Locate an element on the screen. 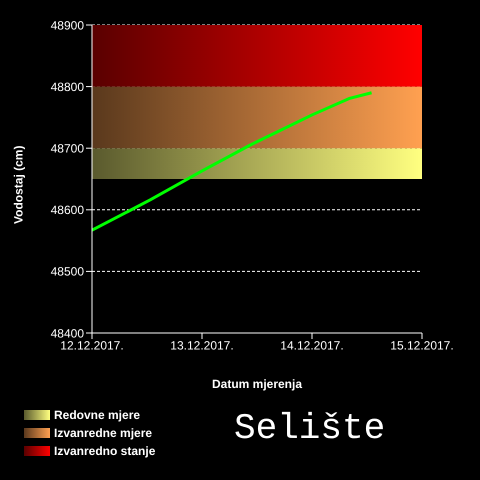  y-tick-label: 48600 is located at coordinates (67, 210).